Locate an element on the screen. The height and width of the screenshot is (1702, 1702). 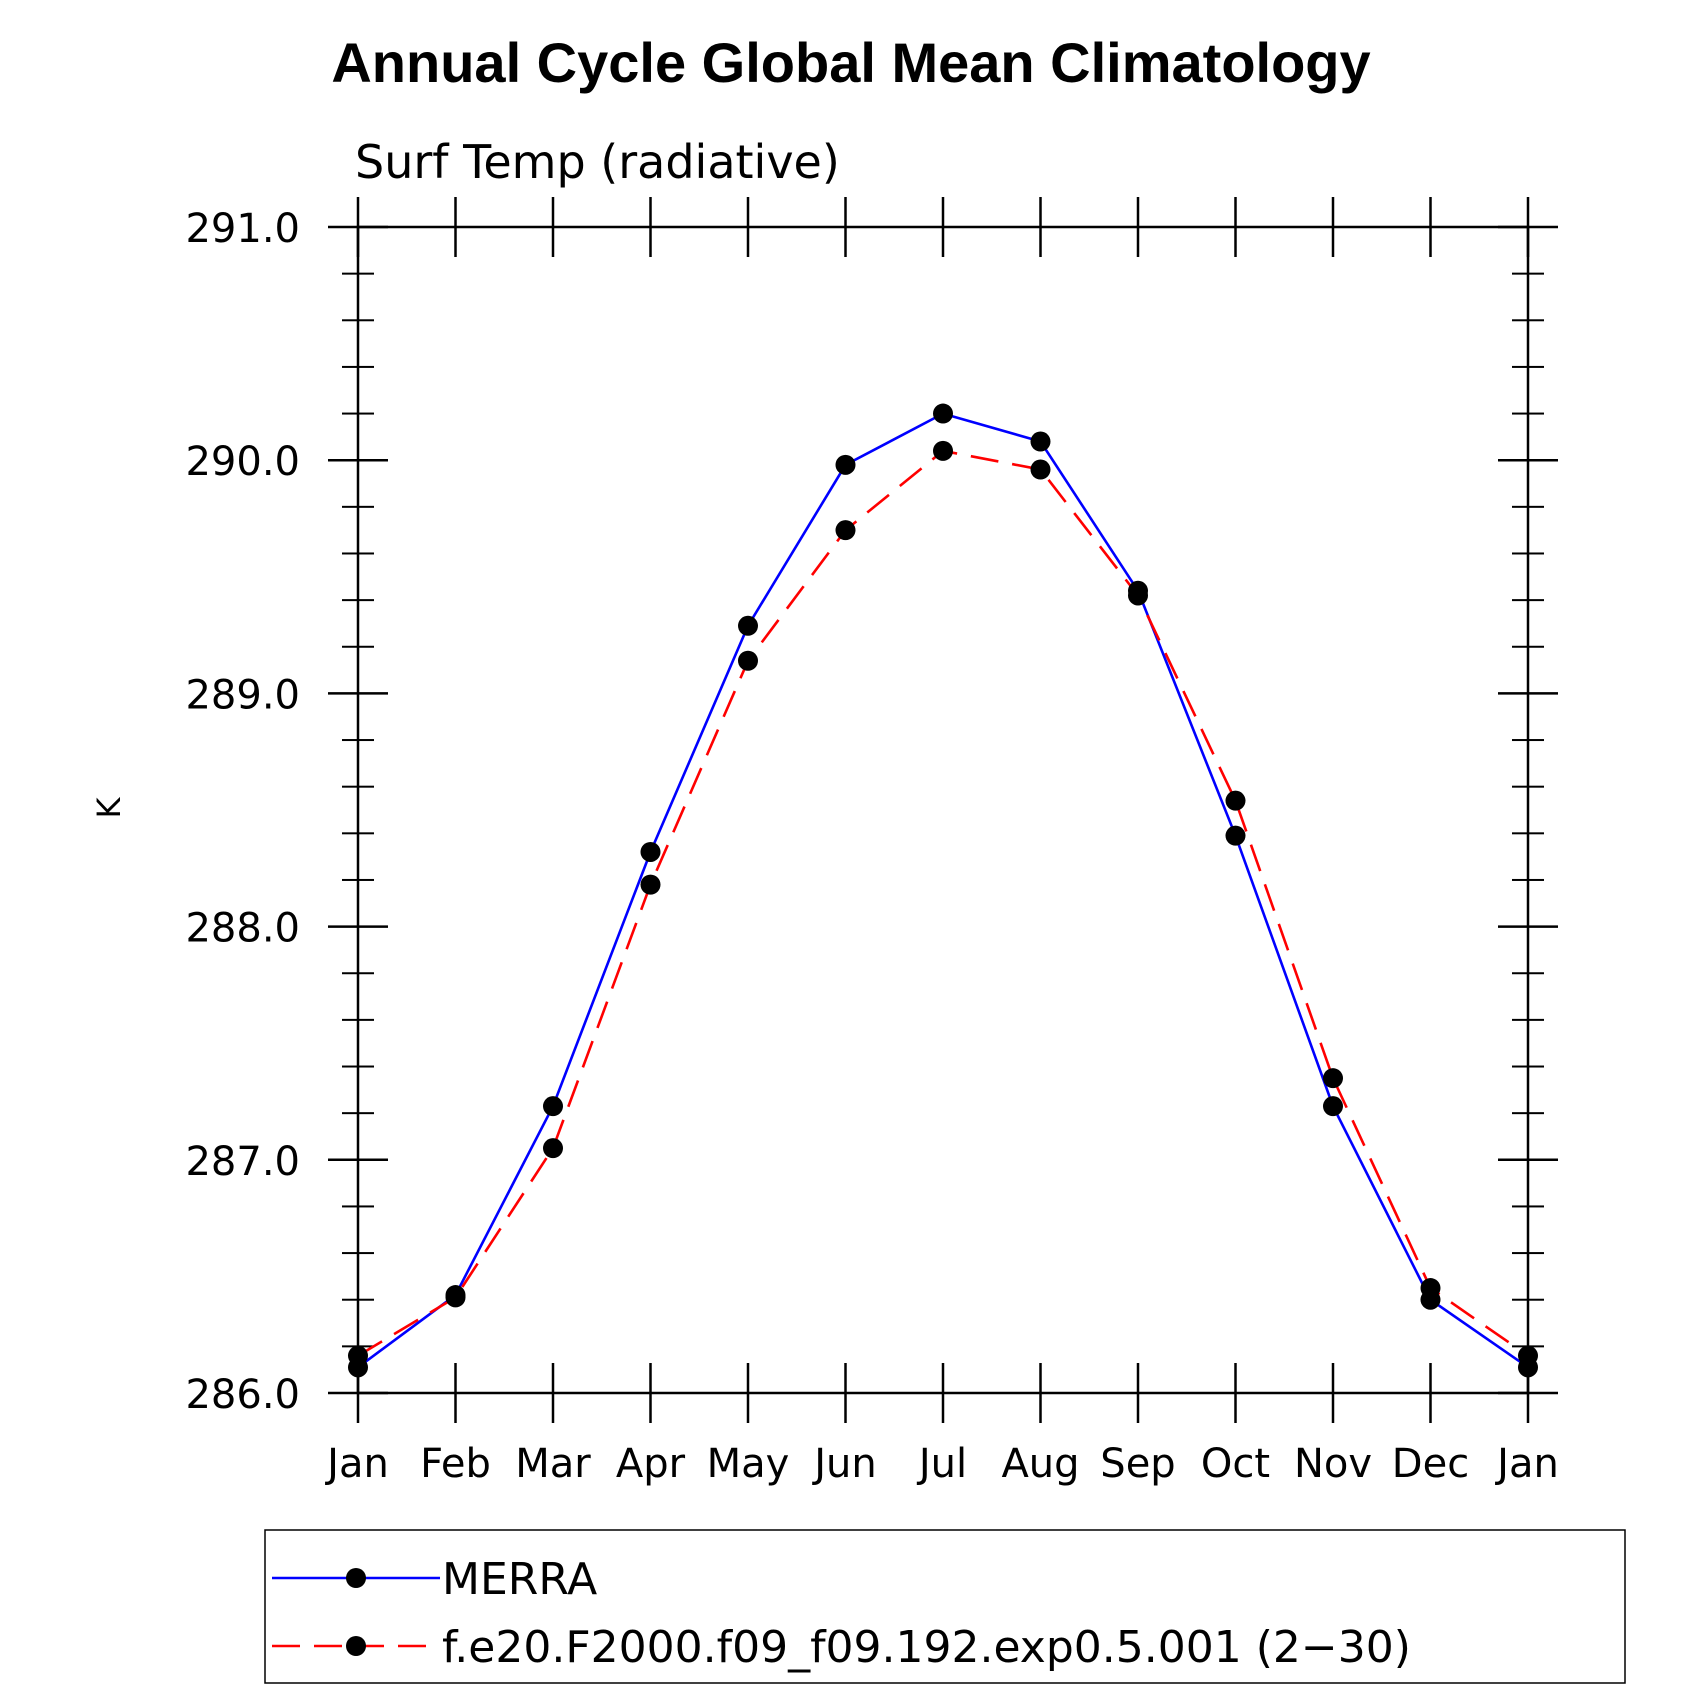
legend-label-0: MERRA is located at coordinates (519, 1579).